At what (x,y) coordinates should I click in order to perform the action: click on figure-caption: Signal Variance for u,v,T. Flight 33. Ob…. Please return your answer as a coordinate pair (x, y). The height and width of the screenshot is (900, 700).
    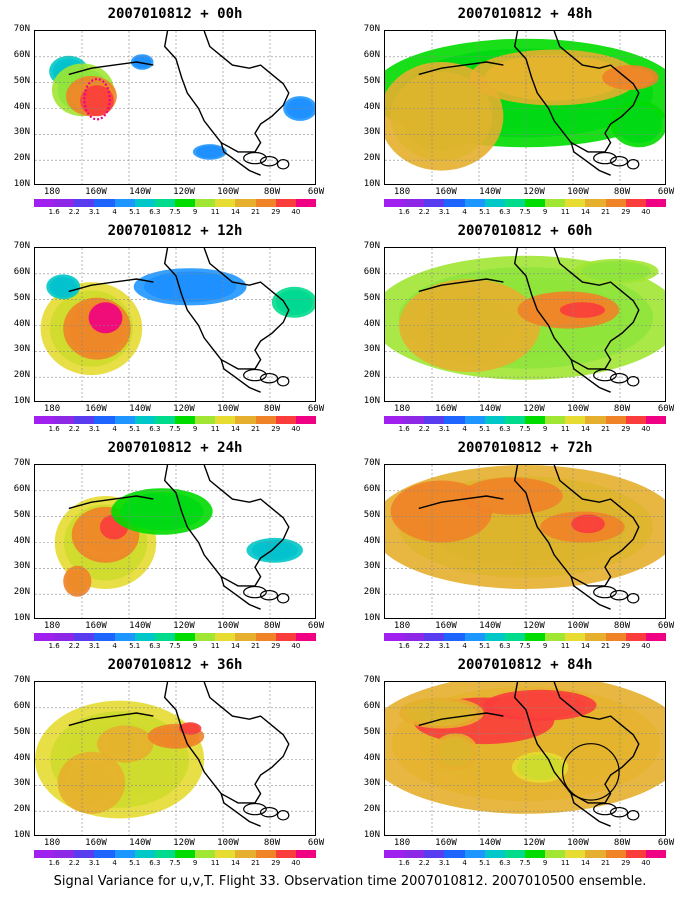
    Looking at the image, I should click on (350, 881).